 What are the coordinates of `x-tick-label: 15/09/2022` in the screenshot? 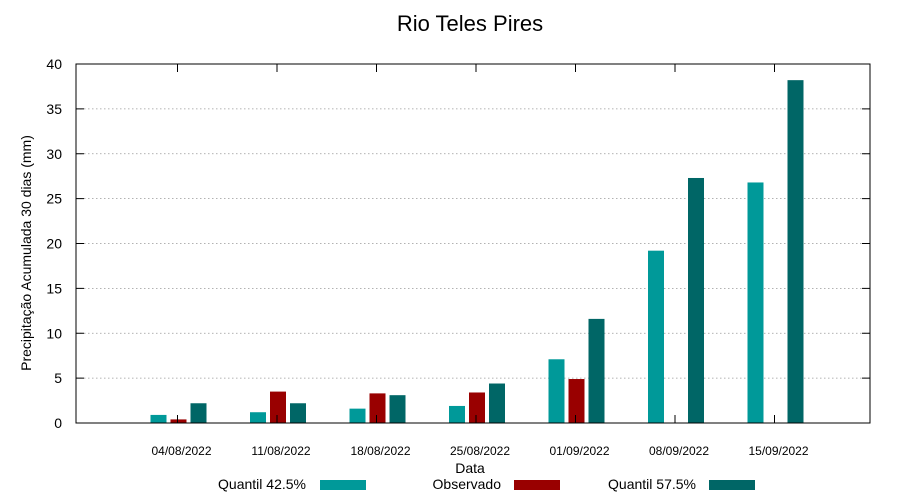 It's located at (778, 451).